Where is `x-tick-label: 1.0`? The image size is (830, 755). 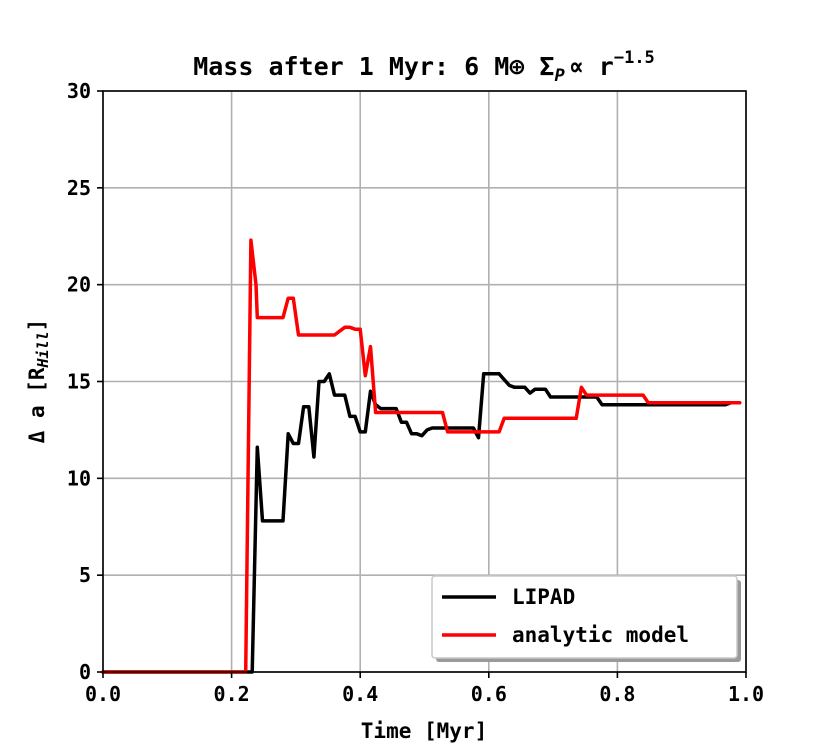 x-tick-label: 1.0 is located at coordinates (746, 694).